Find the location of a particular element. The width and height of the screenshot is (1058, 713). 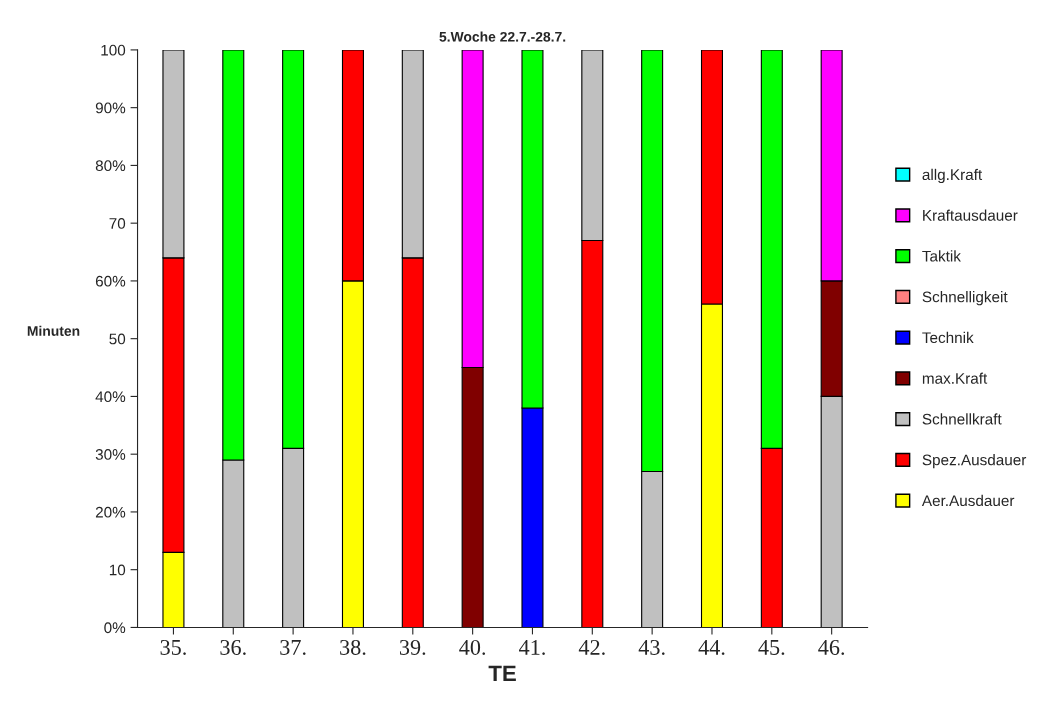

legend-label: Taktik is located at coordinates (941, 256).